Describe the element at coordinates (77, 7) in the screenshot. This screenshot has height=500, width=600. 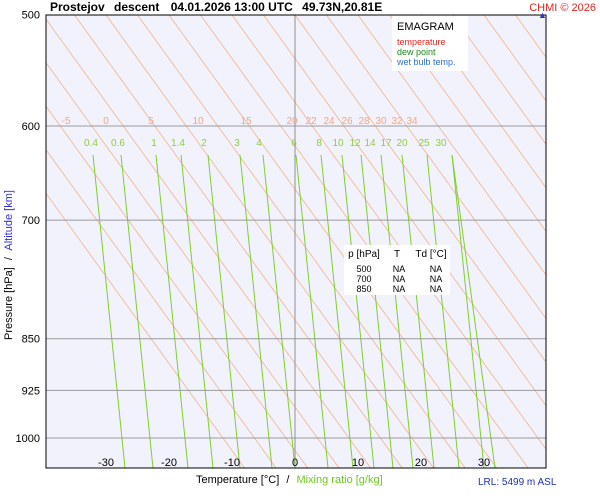
I see `station-name: Prostejov` at that location.